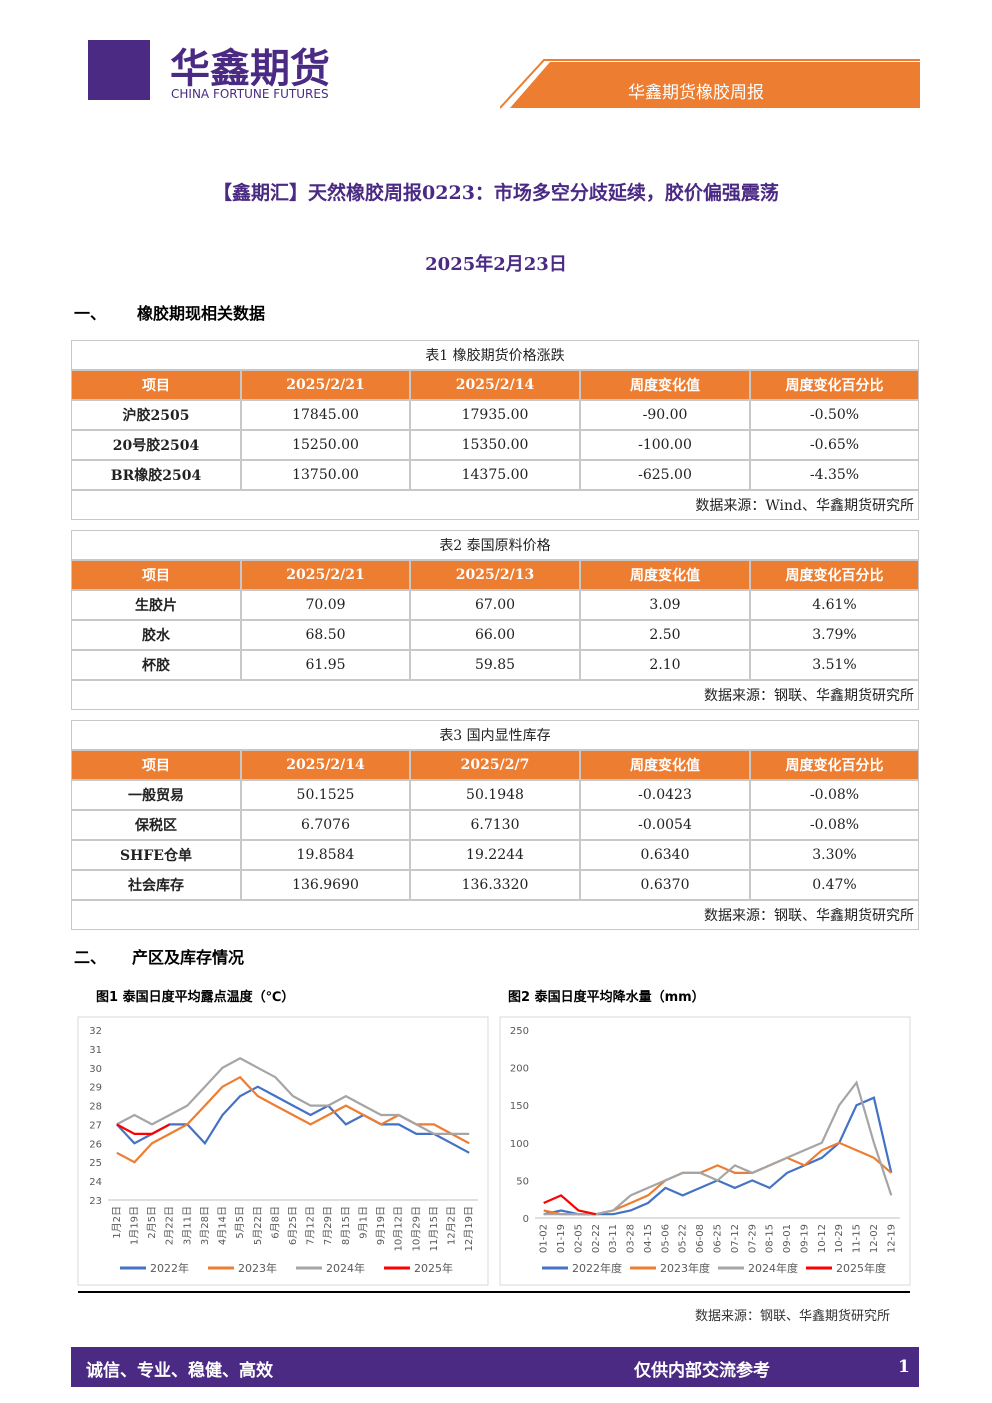 This screenshot has width=992, height=1403. What do you see at coordinates (665, 475) in the screenshot?
I see `table-cell: -625.00` at bounding box center [665, 475].